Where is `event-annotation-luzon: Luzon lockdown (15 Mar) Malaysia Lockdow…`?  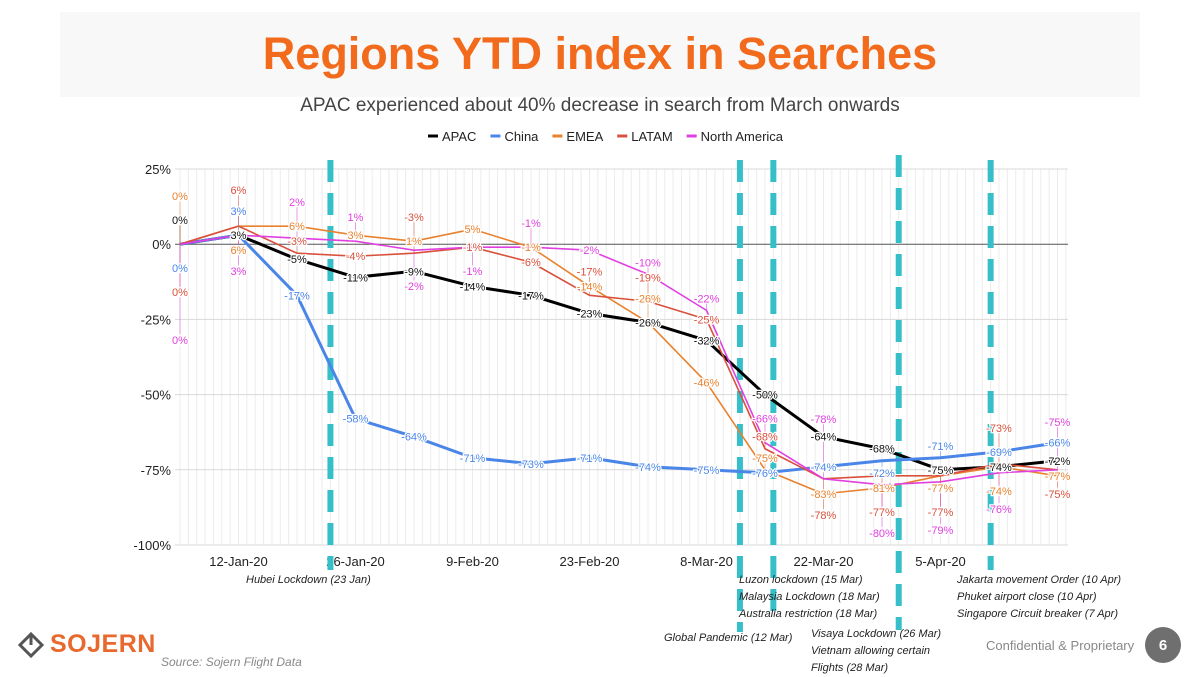
event-annotation-luzon: Luzon lockdown (15 Mar) Malaysia Lockdow… is located at coordinates (809, 597).